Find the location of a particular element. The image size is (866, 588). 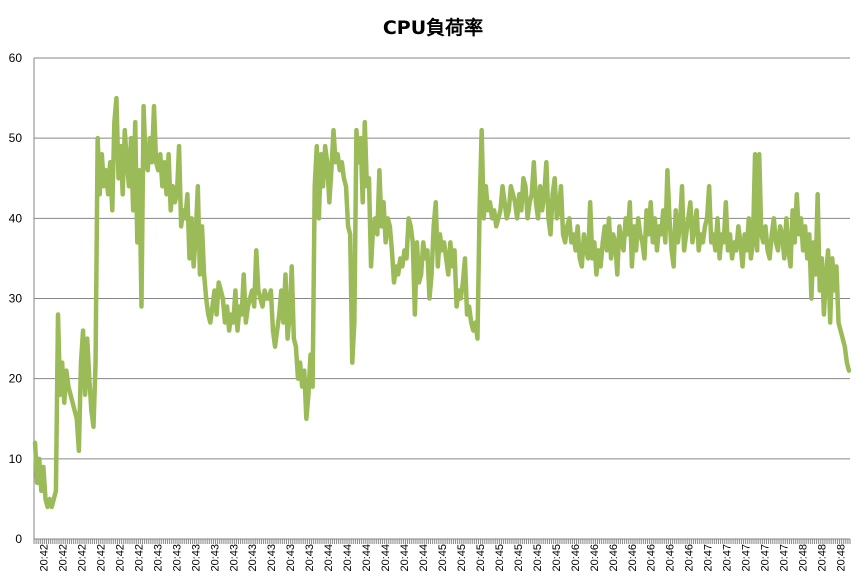

y-axis-tick-labels: 0 10 20 30 40 50 60 is located at coordinates (16, 298).